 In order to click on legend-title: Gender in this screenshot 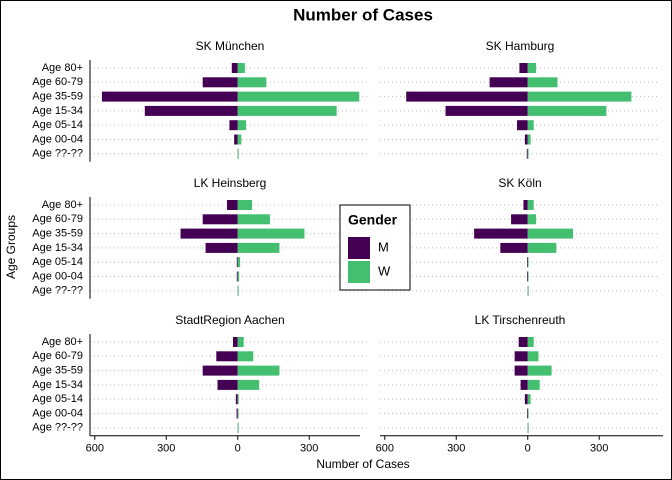, I will do `click(373, 220)`.